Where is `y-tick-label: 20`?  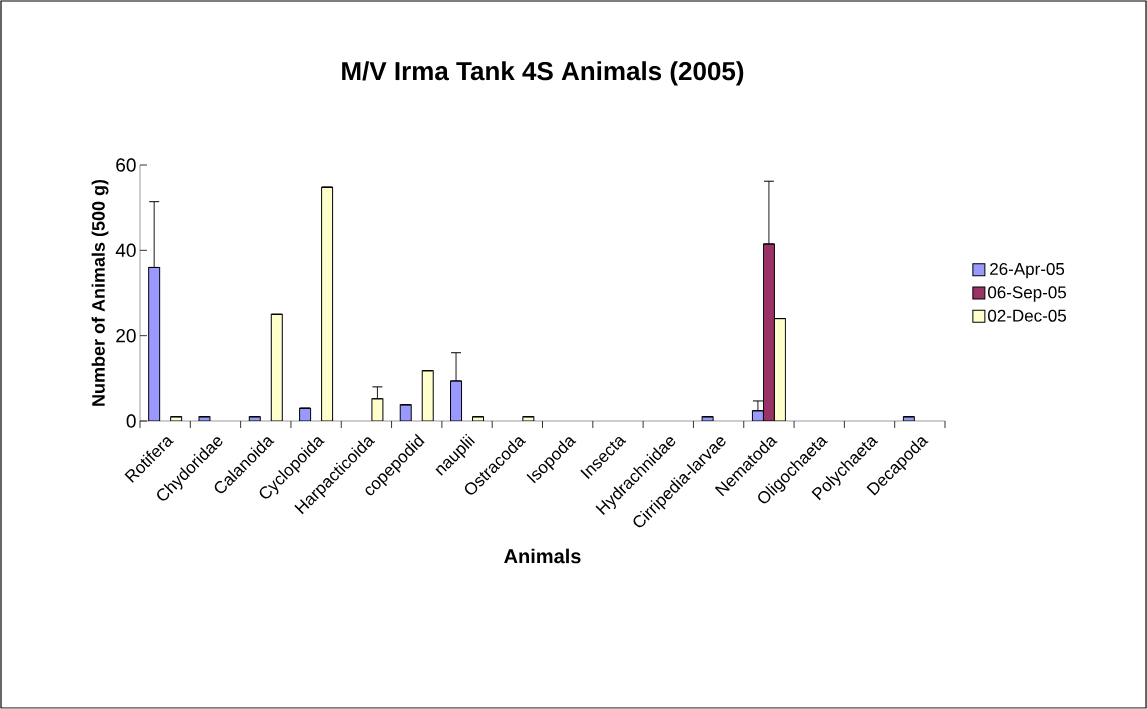
y-tick-label: 20 is located at coordinates (126, 335).